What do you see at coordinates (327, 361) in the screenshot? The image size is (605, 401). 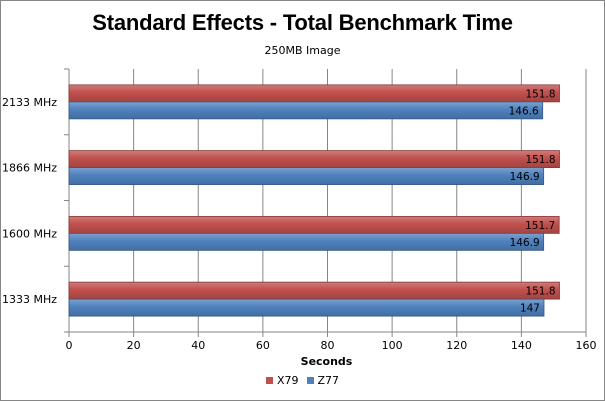 I see `x-axis-title: Seconds` at bounding box center [327, 361].